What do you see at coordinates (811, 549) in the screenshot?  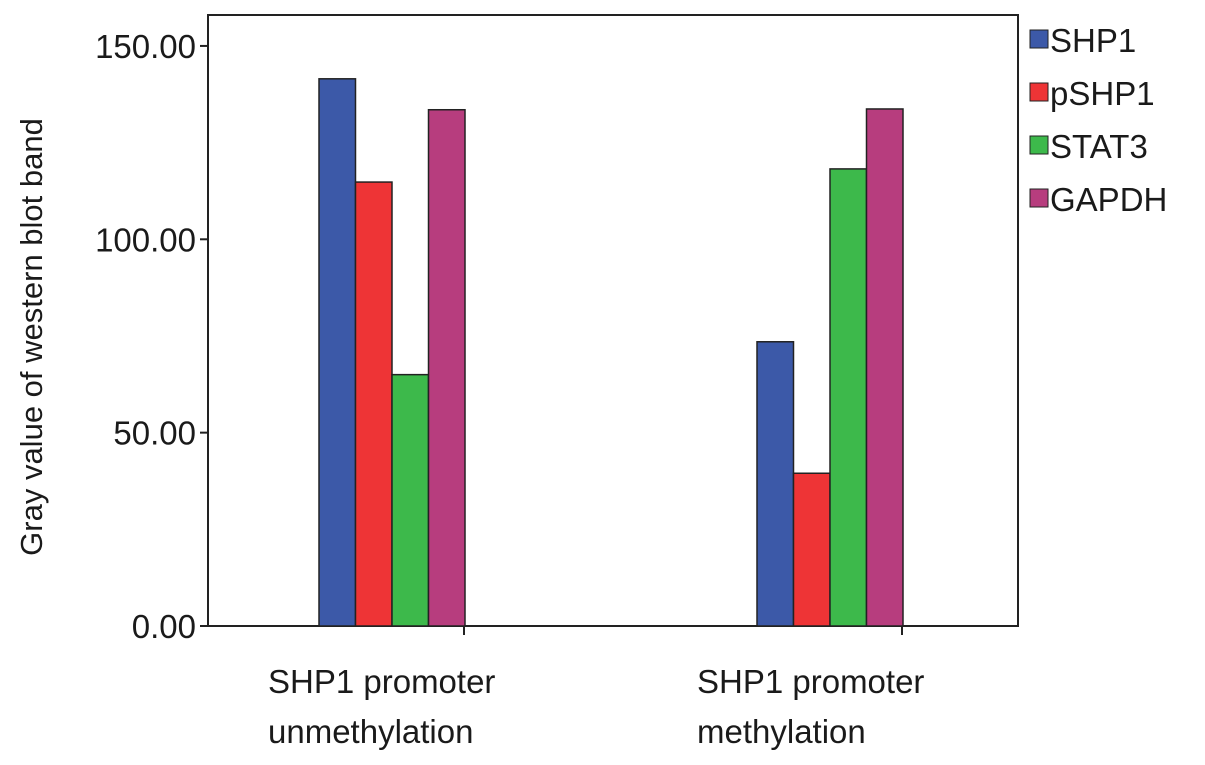 I see `bar-pshp1-methylation` at bounding box center [811, 549].